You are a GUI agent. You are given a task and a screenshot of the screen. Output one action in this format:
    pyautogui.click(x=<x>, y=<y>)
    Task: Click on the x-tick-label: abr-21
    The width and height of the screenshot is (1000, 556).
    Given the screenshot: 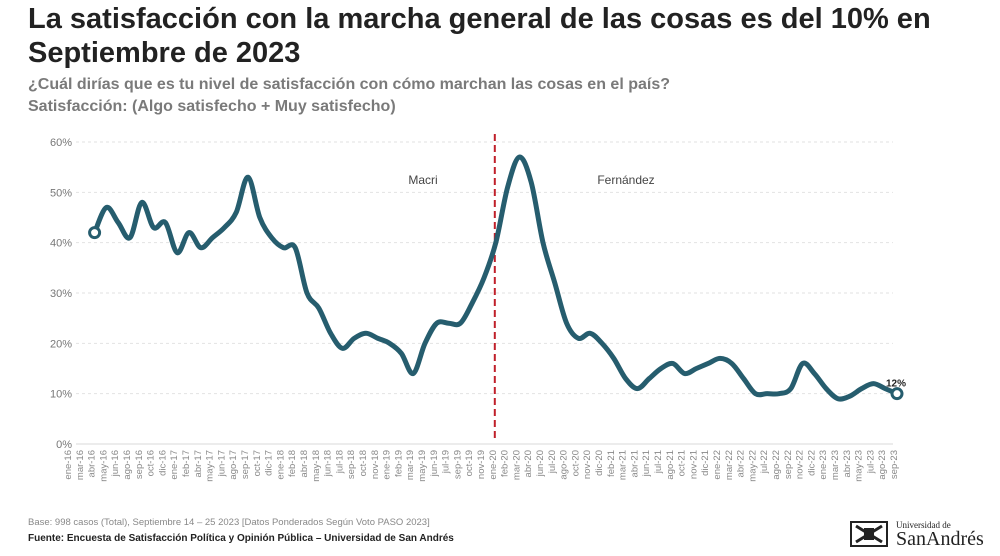 What is the action you would take?
    pyautogui.click(x=634, y=463)
    